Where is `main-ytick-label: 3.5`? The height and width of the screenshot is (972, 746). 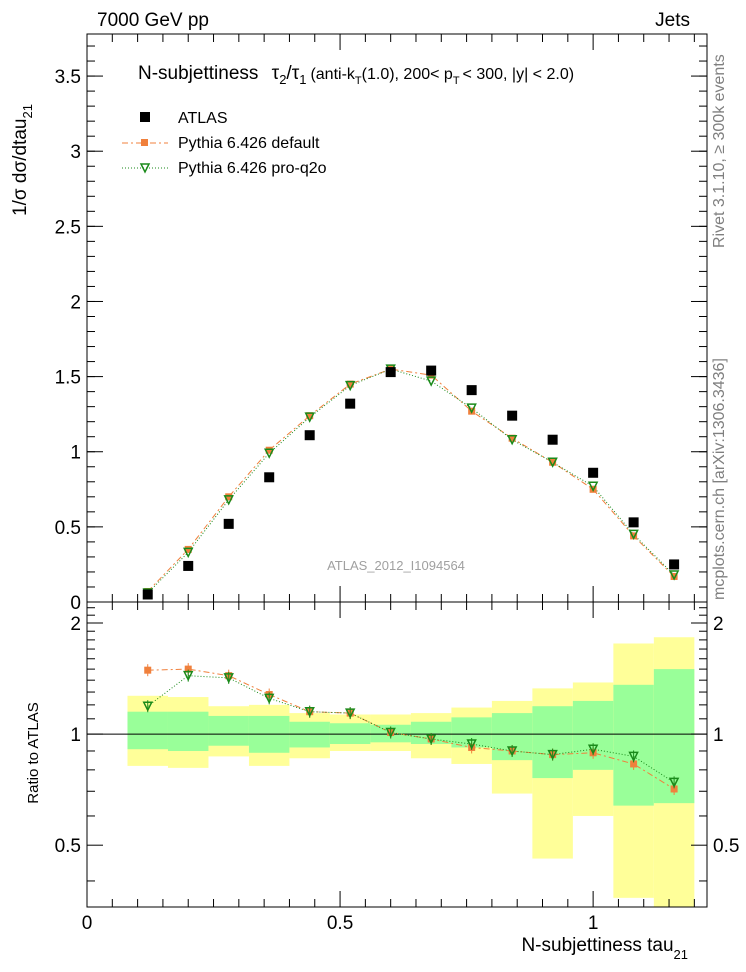
main-ytick-label: 3.5 is located at coordinates (68, 77).